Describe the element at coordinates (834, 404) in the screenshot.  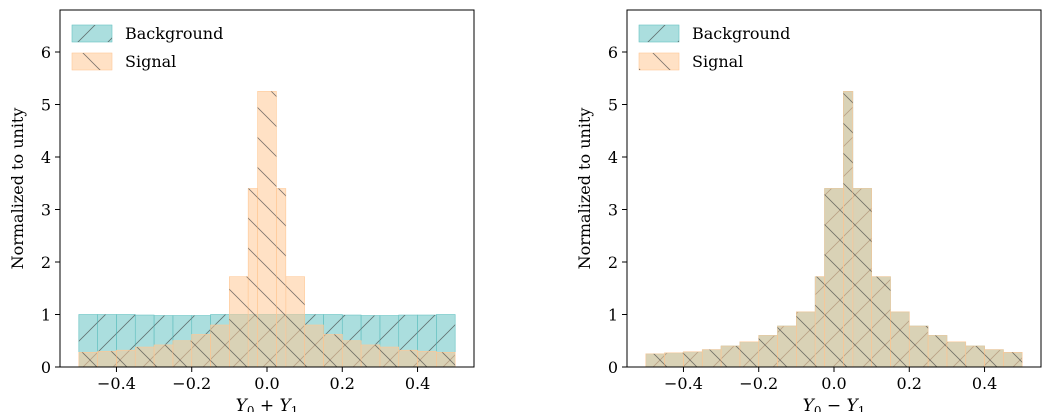
I see `x-axis-label: Y0 − Y1` at that location.